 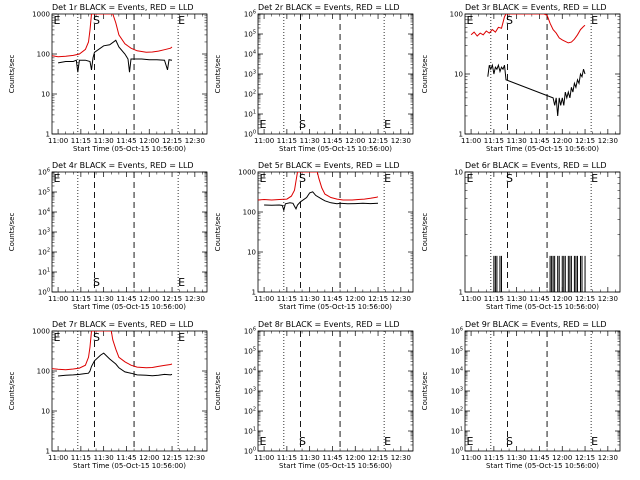 I want to click on panel-title: Det 3r BLACK = Events, RED = LLD, so click(x=536, y=7).